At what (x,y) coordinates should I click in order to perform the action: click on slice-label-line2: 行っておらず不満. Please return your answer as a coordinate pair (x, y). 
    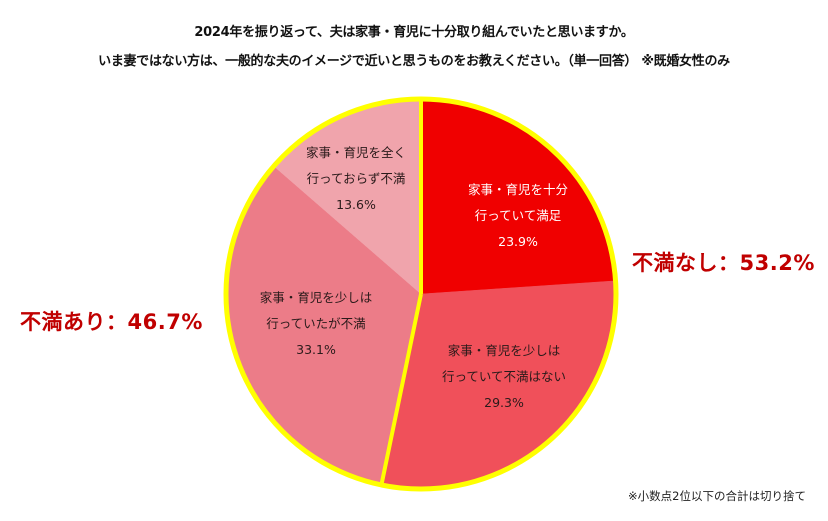
    Looking at the image, I should click on (356, 178).